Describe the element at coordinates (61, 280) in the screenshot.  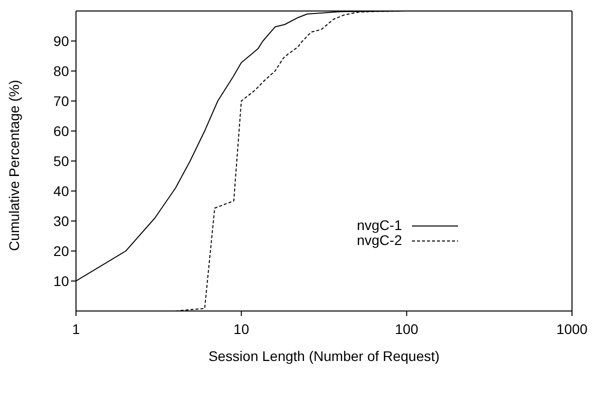
I see `y-tick-label: 10` at that location.